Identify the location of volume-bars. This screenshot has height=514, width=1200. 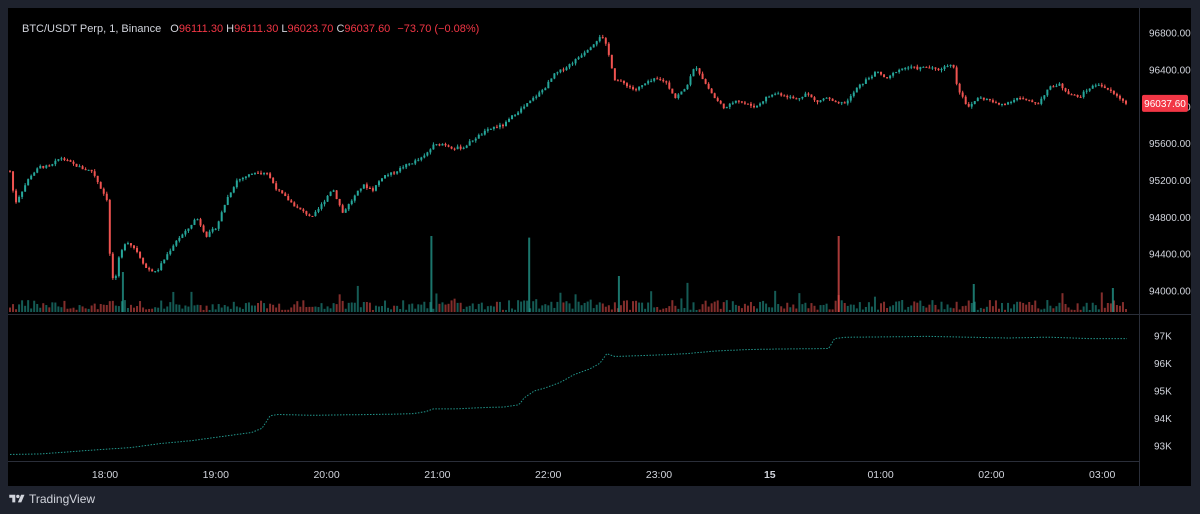
(568, 274).